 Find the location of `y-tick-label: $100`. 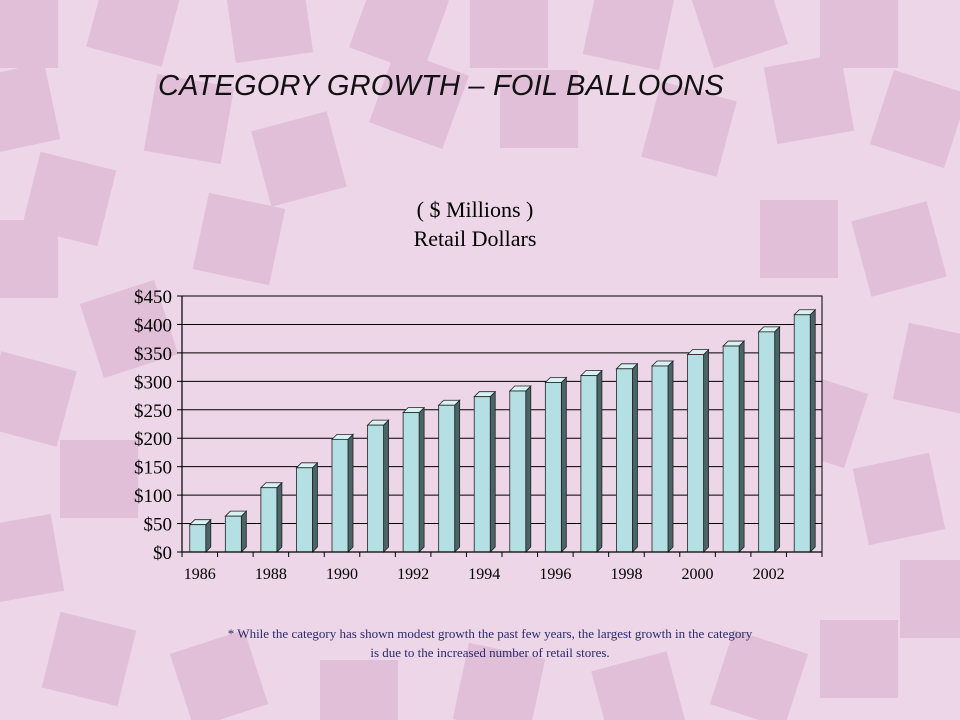

y-tick-label: $100 is located at coordinates (153, 496).